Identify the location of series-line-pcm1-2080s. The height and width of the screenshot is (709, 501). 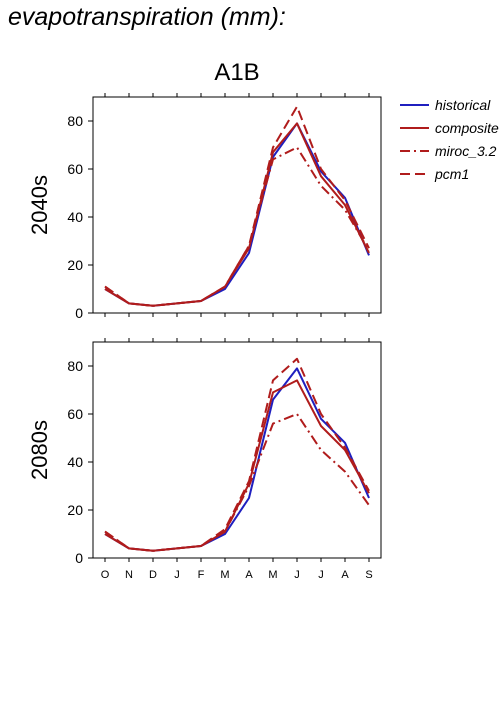
(237, 454).